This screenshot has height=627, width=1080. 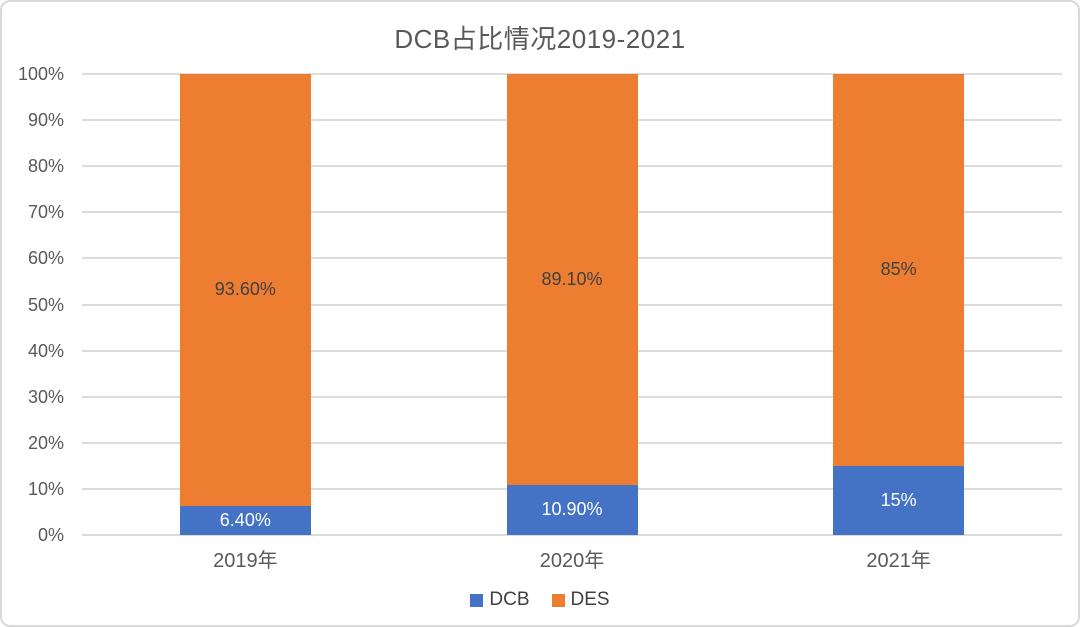 I want to click on x-axis-labels: 2019年 2020年 2021年, so click(x=572, y=558).